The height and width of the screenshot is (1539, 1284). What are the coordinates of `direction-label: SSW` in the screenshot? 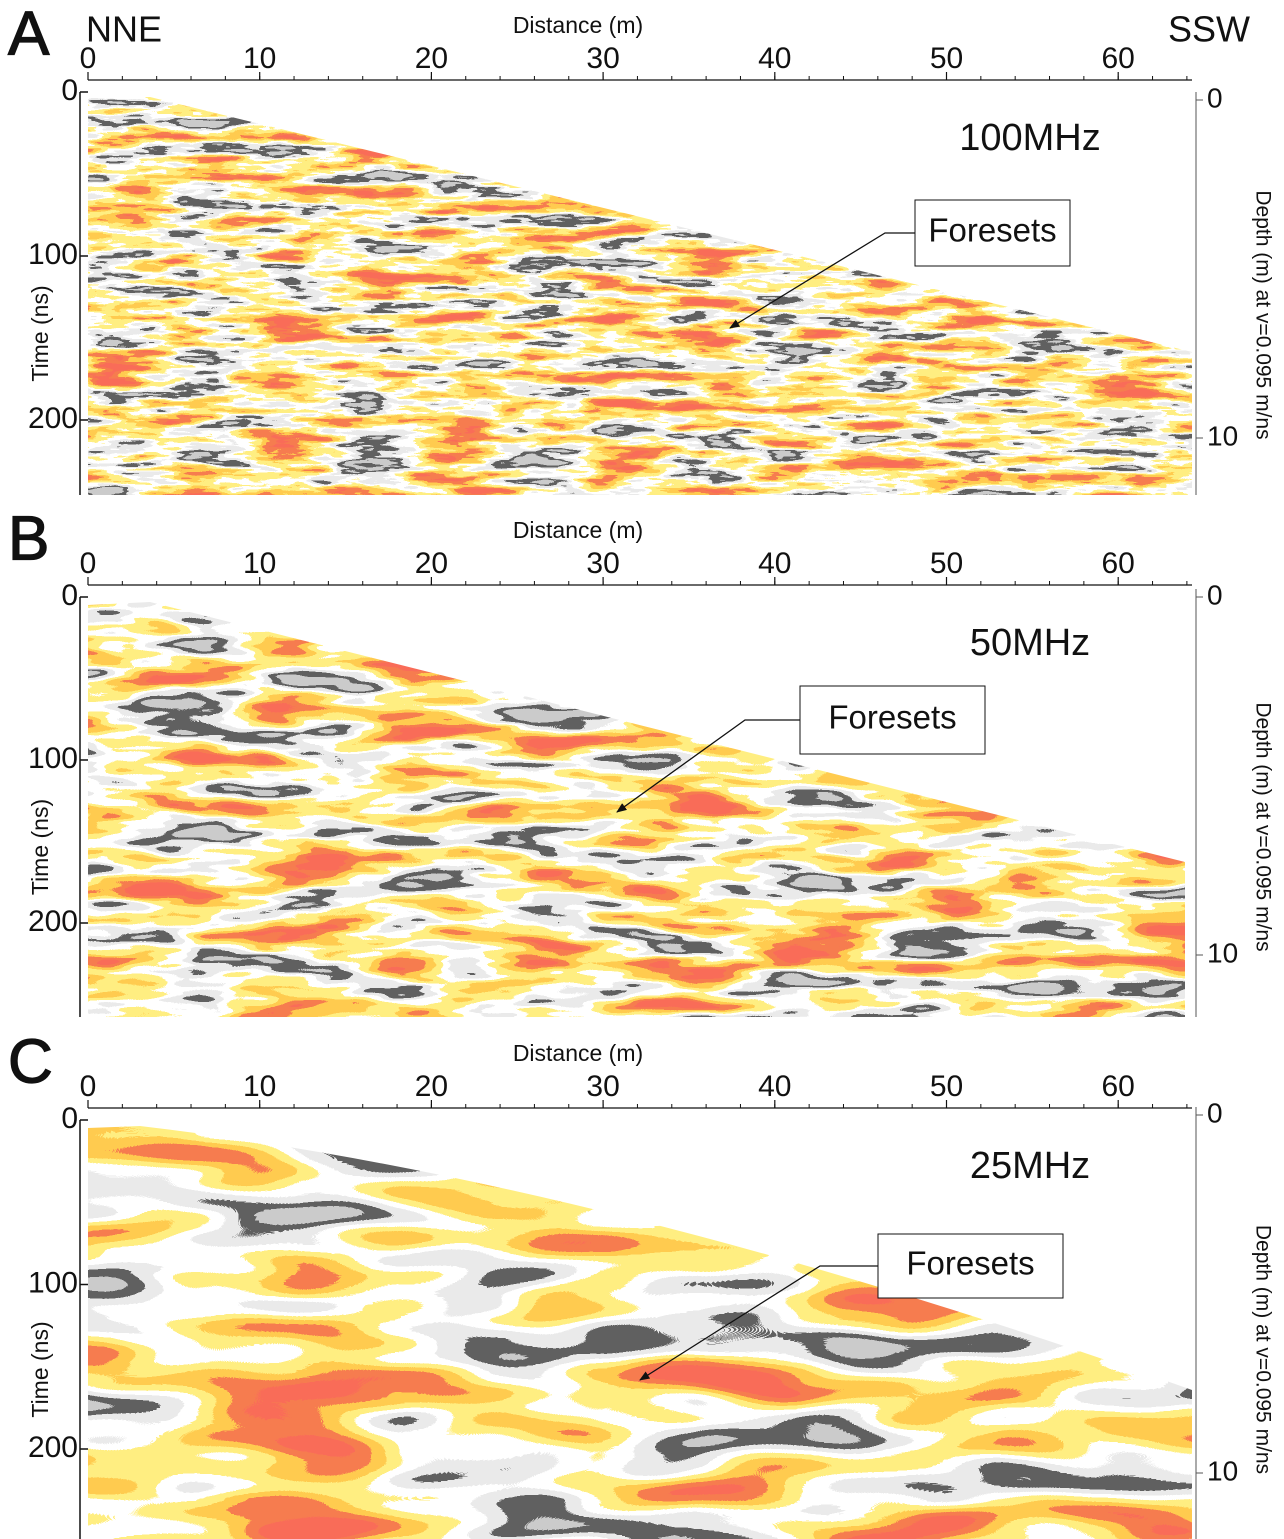 It's located at (1209, 29).